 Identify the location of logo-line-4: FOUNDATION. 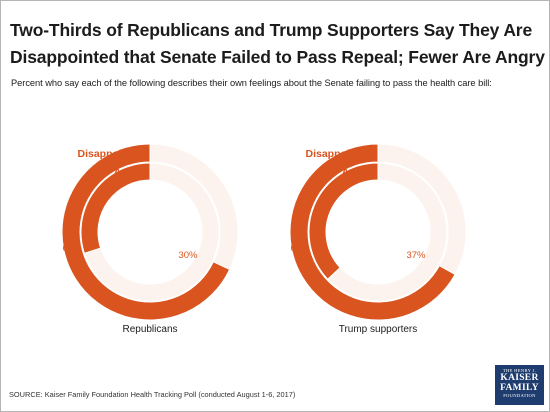
(519, 395).